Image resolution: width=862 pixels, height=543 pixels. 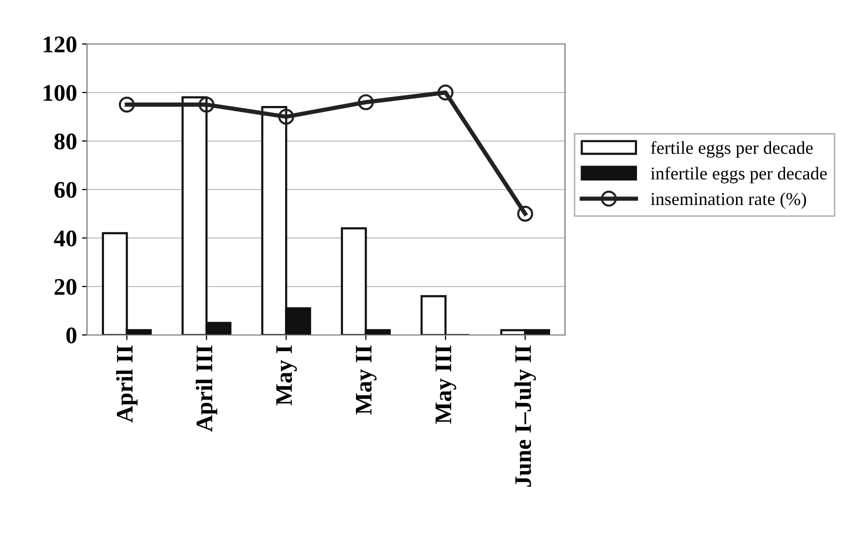 What do you see at coordinates (525, 416) in the screenshot?
I see `x-tick-label: June I–July II` at bounding box center [525, 416].